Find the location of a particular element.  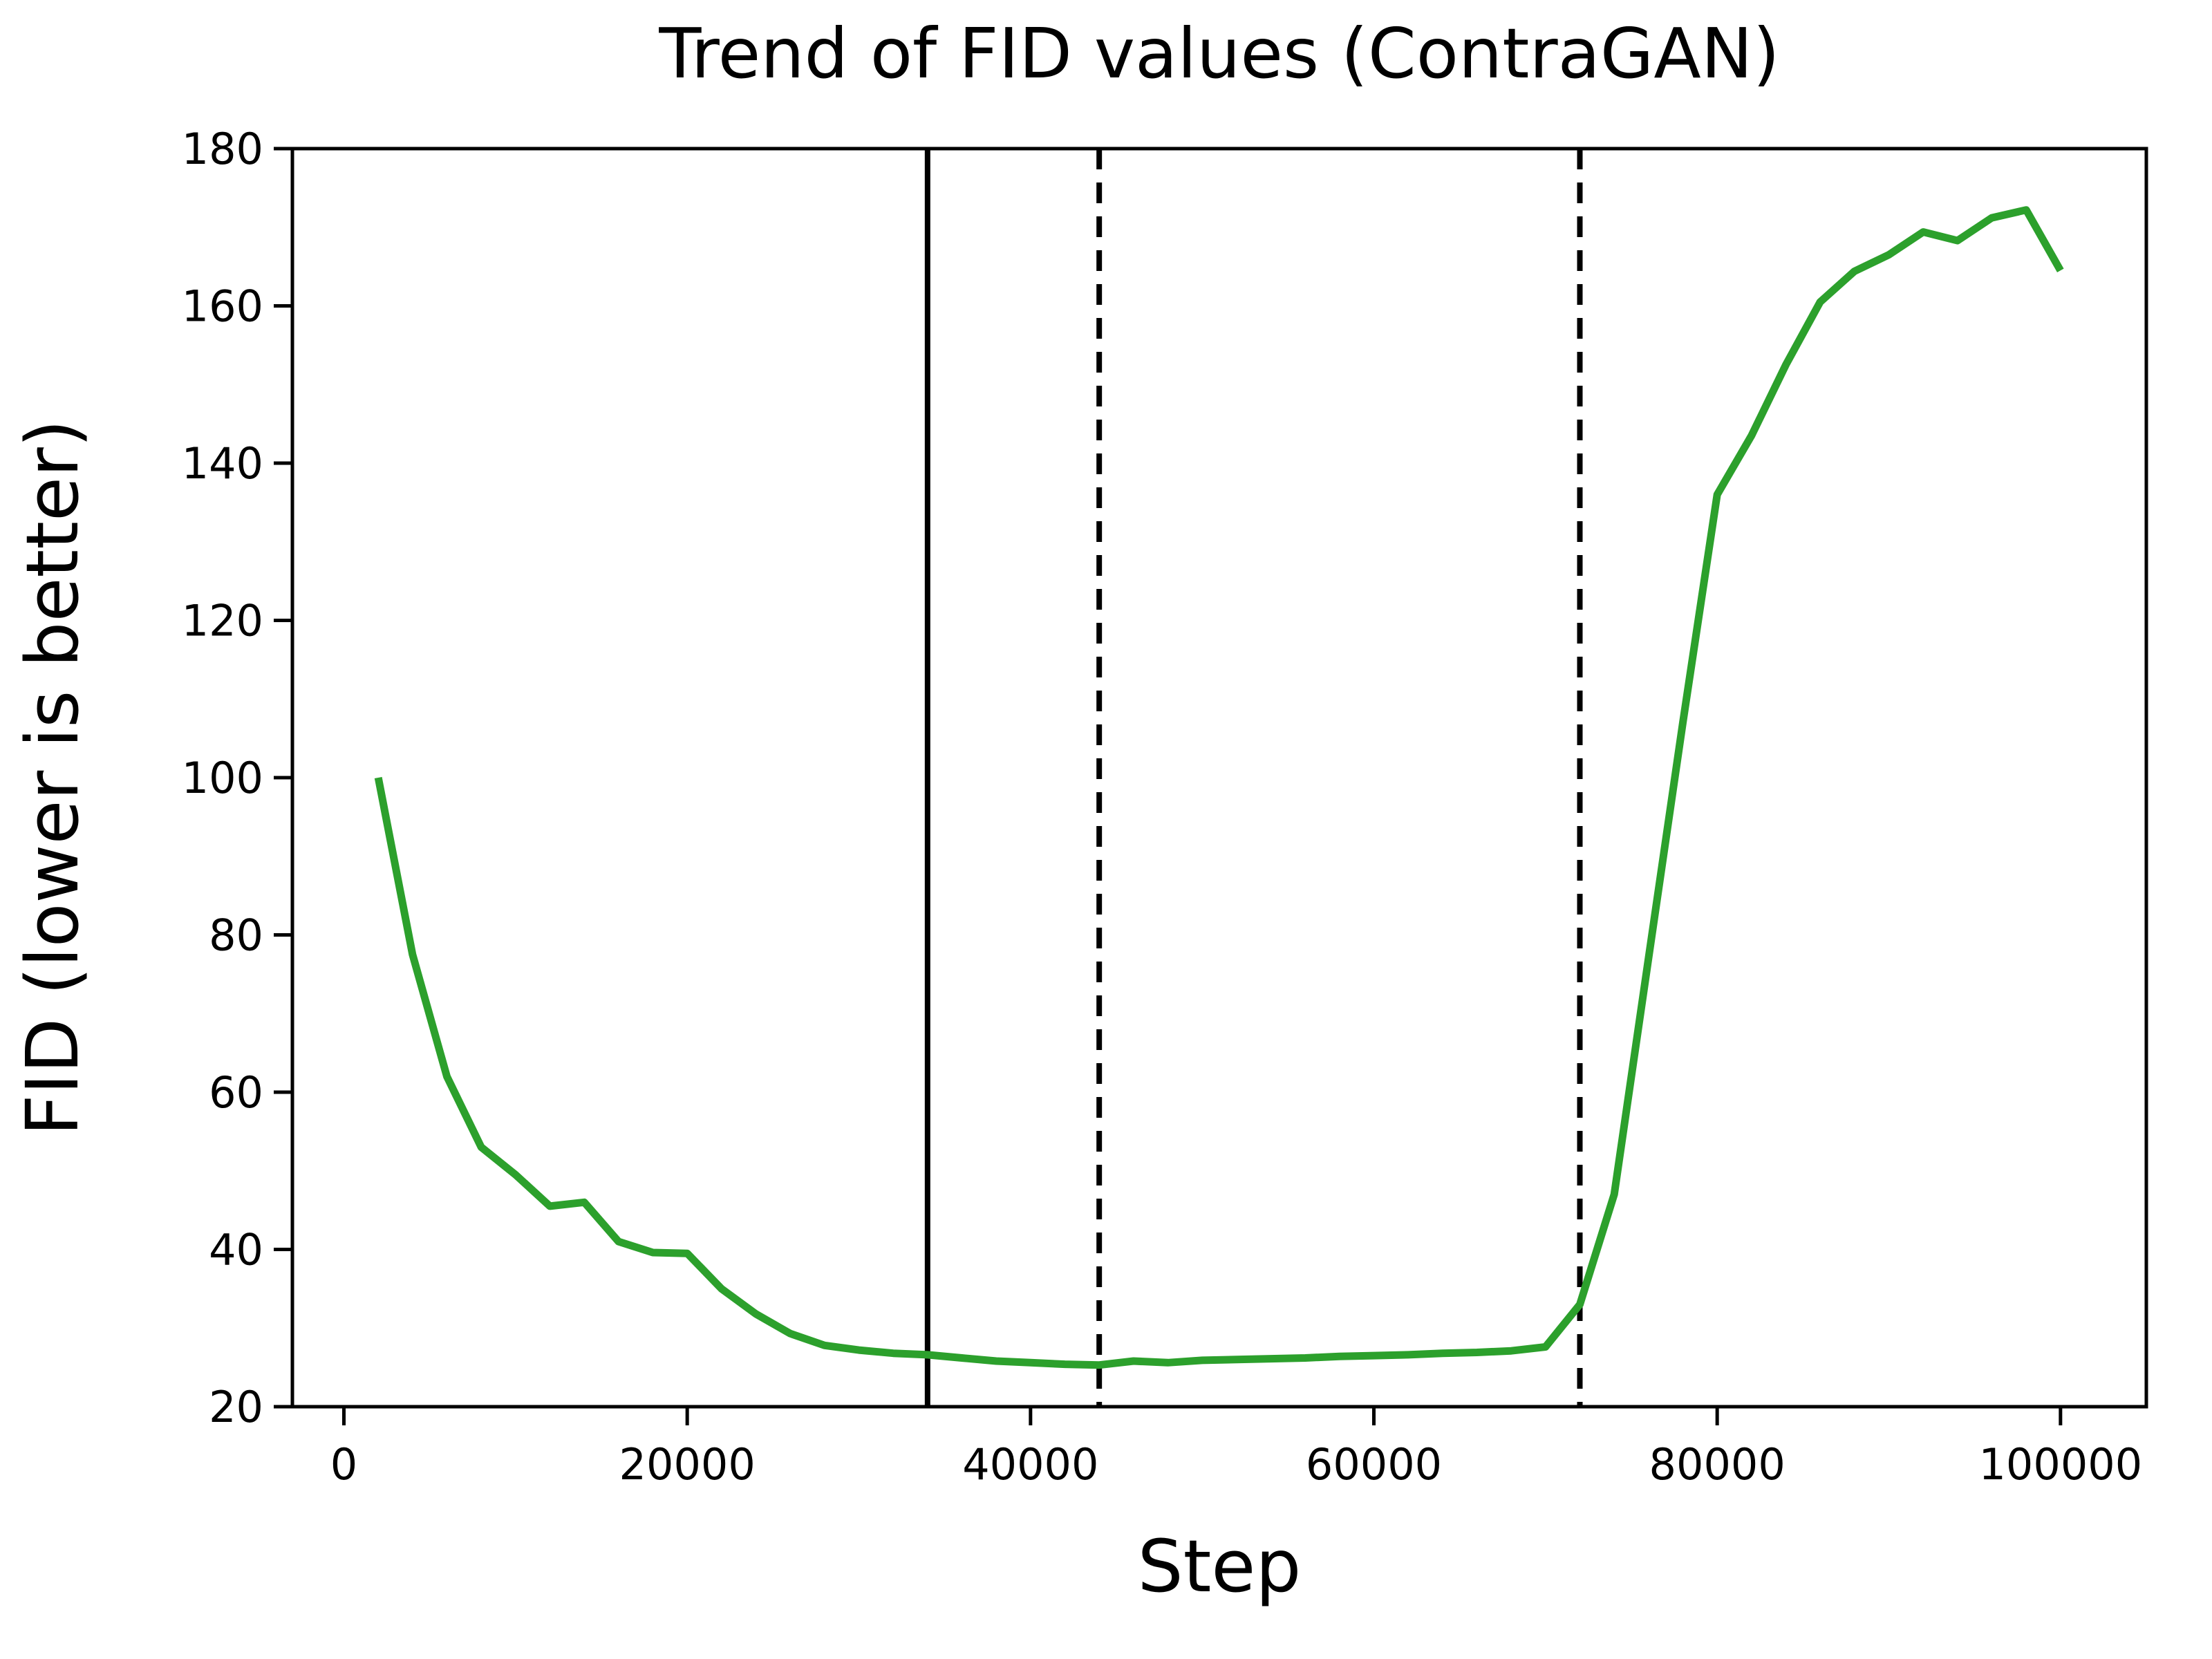

x-tick-label: 0 is located at coordinates (344, 1465).